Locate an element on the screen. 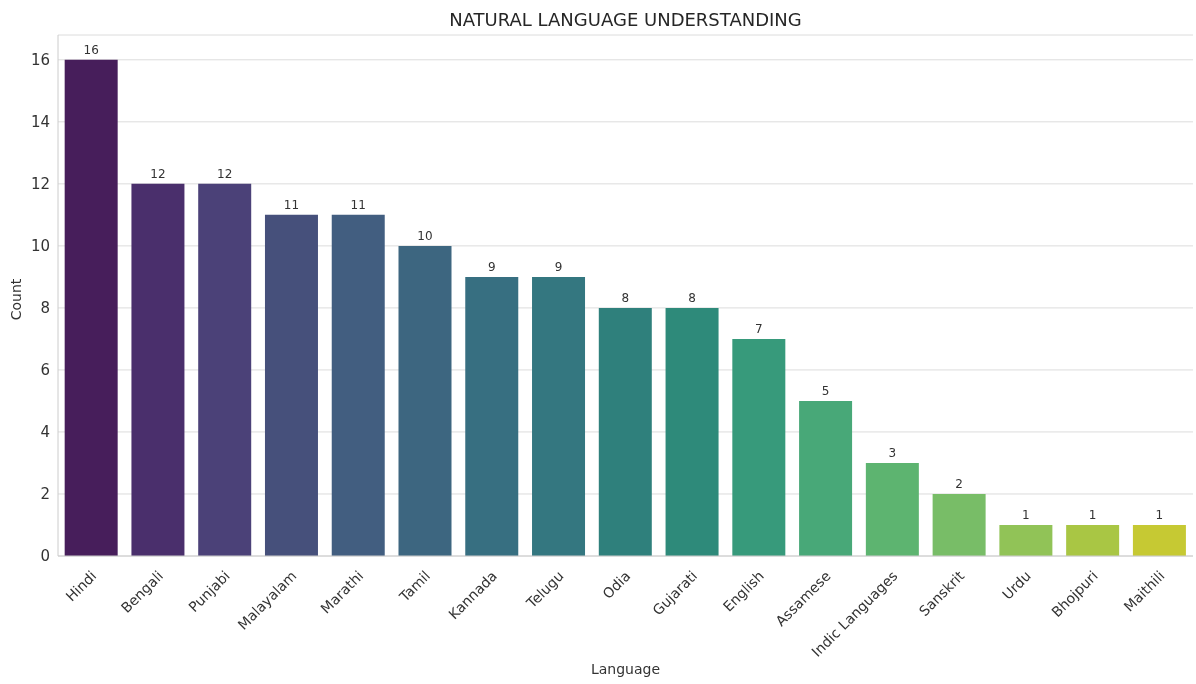  y-tick-label: 10 is located at coordinates (40, 246).